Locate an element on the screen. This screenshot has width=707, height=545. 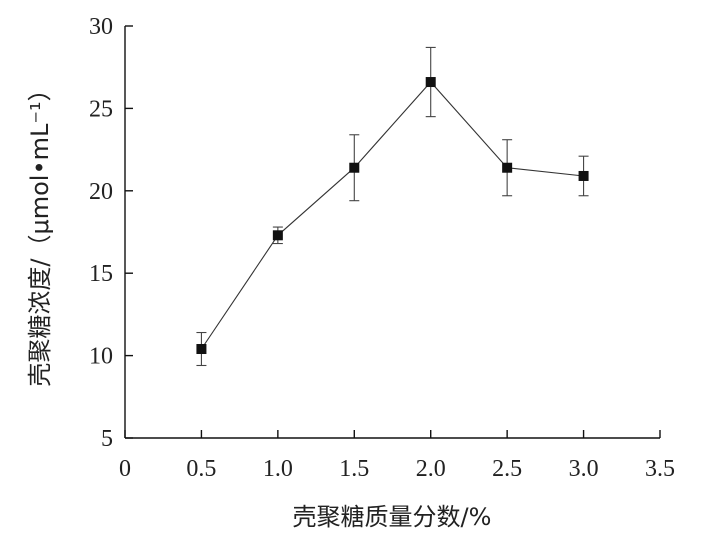
x-tick-label: 0 is located at coordinates (125, 469).